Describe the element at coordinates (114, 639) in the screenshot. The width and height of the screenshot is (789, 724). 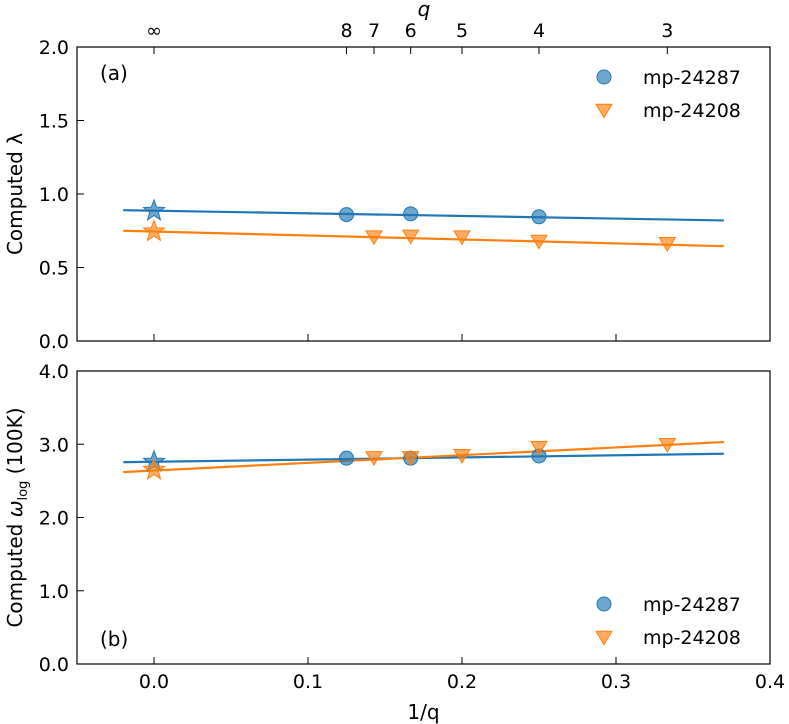
I see `panel-label: (b)` at that location.